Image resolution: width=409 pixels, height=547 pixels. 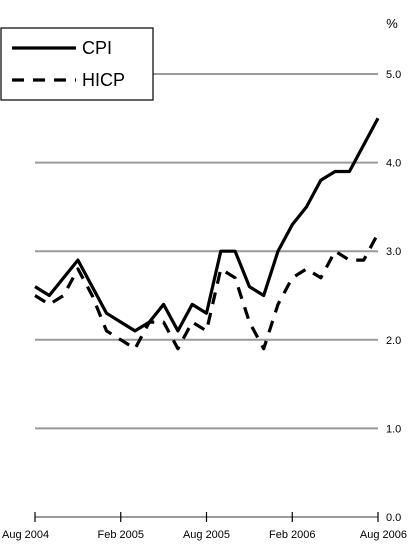 I want to click on y-axis-unit-label: %, so click(x=392, y=23).